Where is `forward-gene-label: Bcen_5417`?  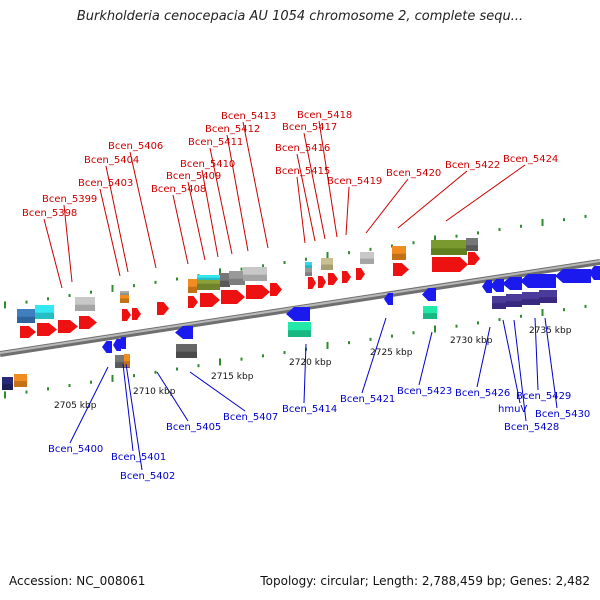 forward-gene-label: Bcen_5417 is located at coordinates (309, 127).